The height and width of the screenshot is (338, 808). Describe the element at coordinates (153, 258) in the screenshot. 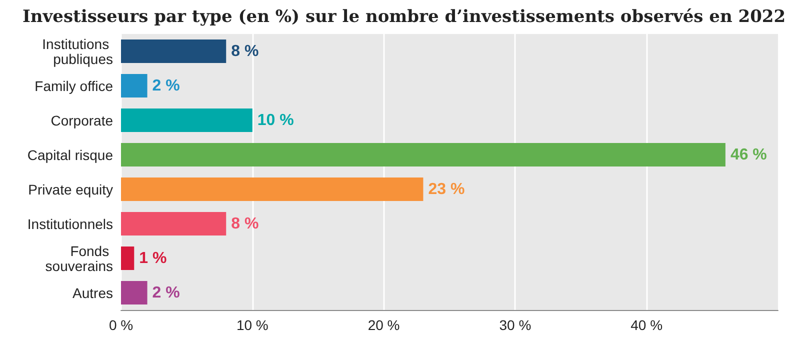

I see `data-label: 1 %` at that location.